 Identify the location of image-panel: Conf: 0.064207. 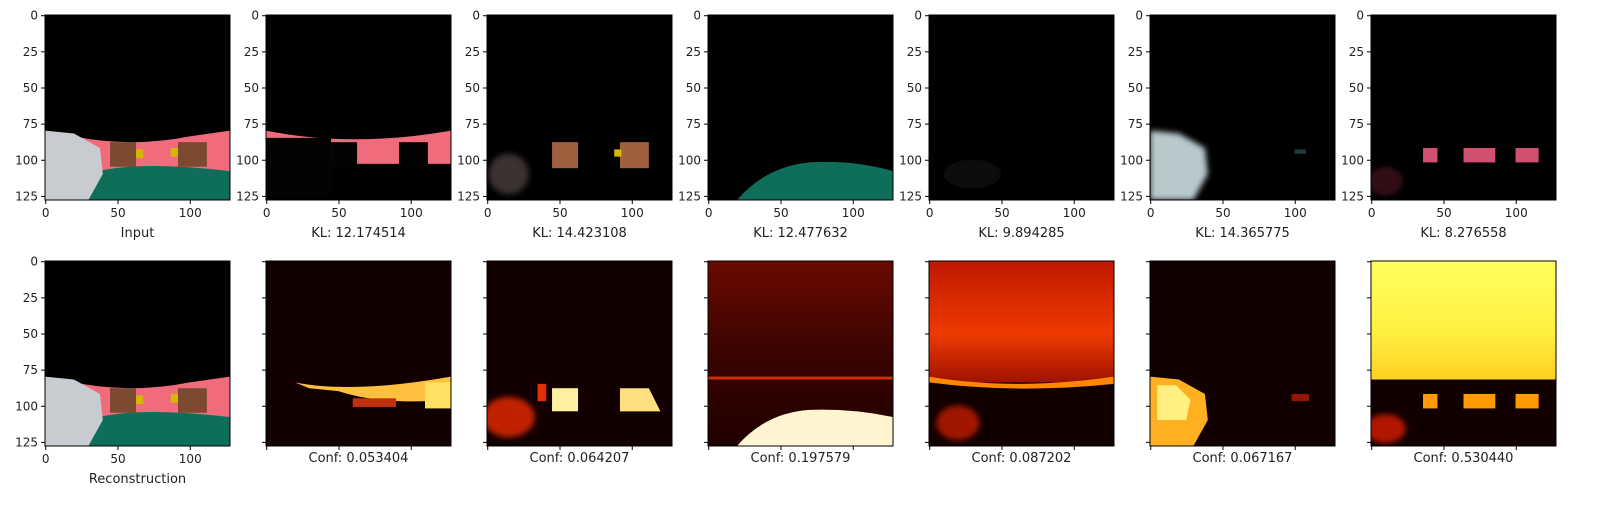
(578, 363).